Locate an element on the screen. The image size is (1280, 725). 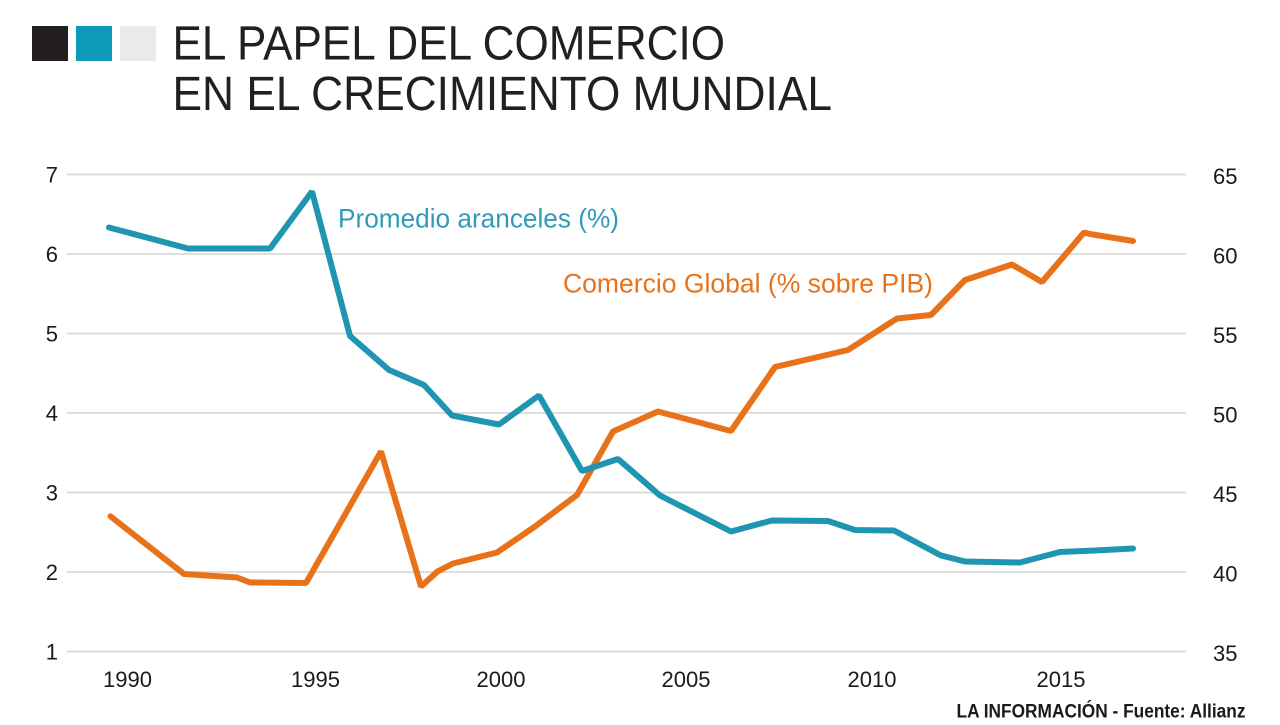
svg-text: 1995 is located at coordinates (315, 679).